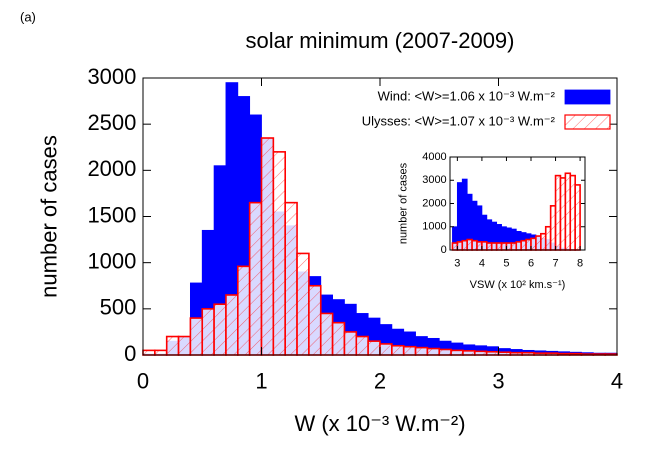 This screenshot has width=665, height=465. What do you see at coordinates (506, 264) in the screenshot?
I see `x-tick-label: 5` at bounding box center [506, 264].